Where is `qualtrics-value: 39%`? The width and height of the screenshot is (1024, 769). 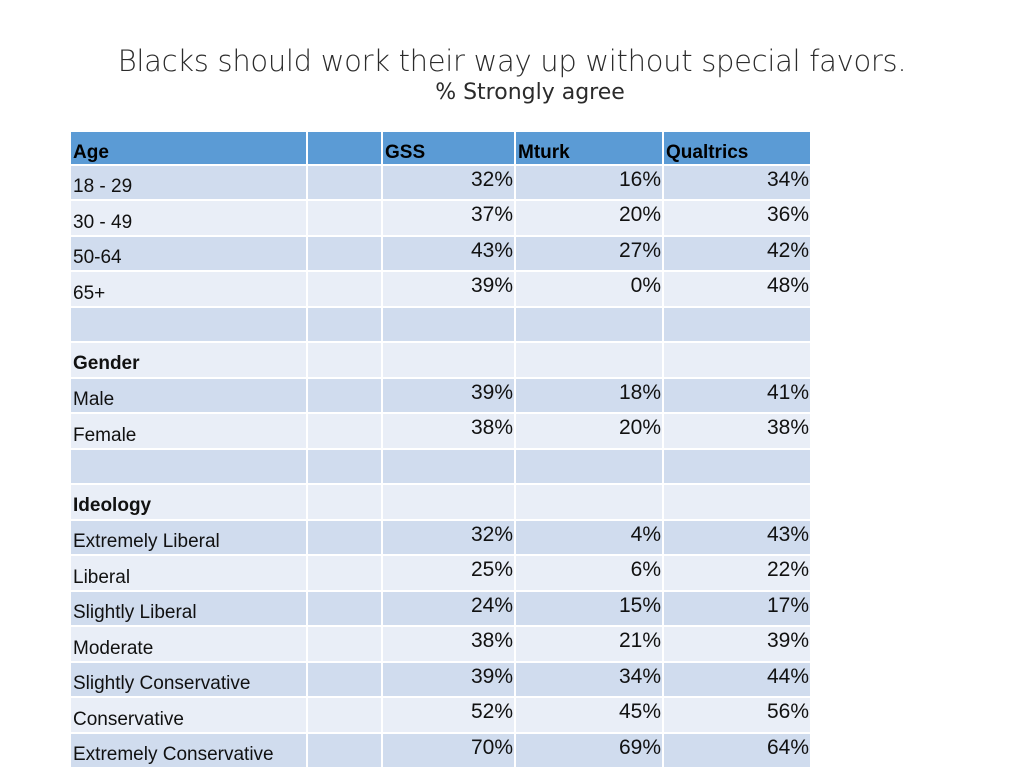
qualtrics-value: 39% is located at coordinates (737, 644).